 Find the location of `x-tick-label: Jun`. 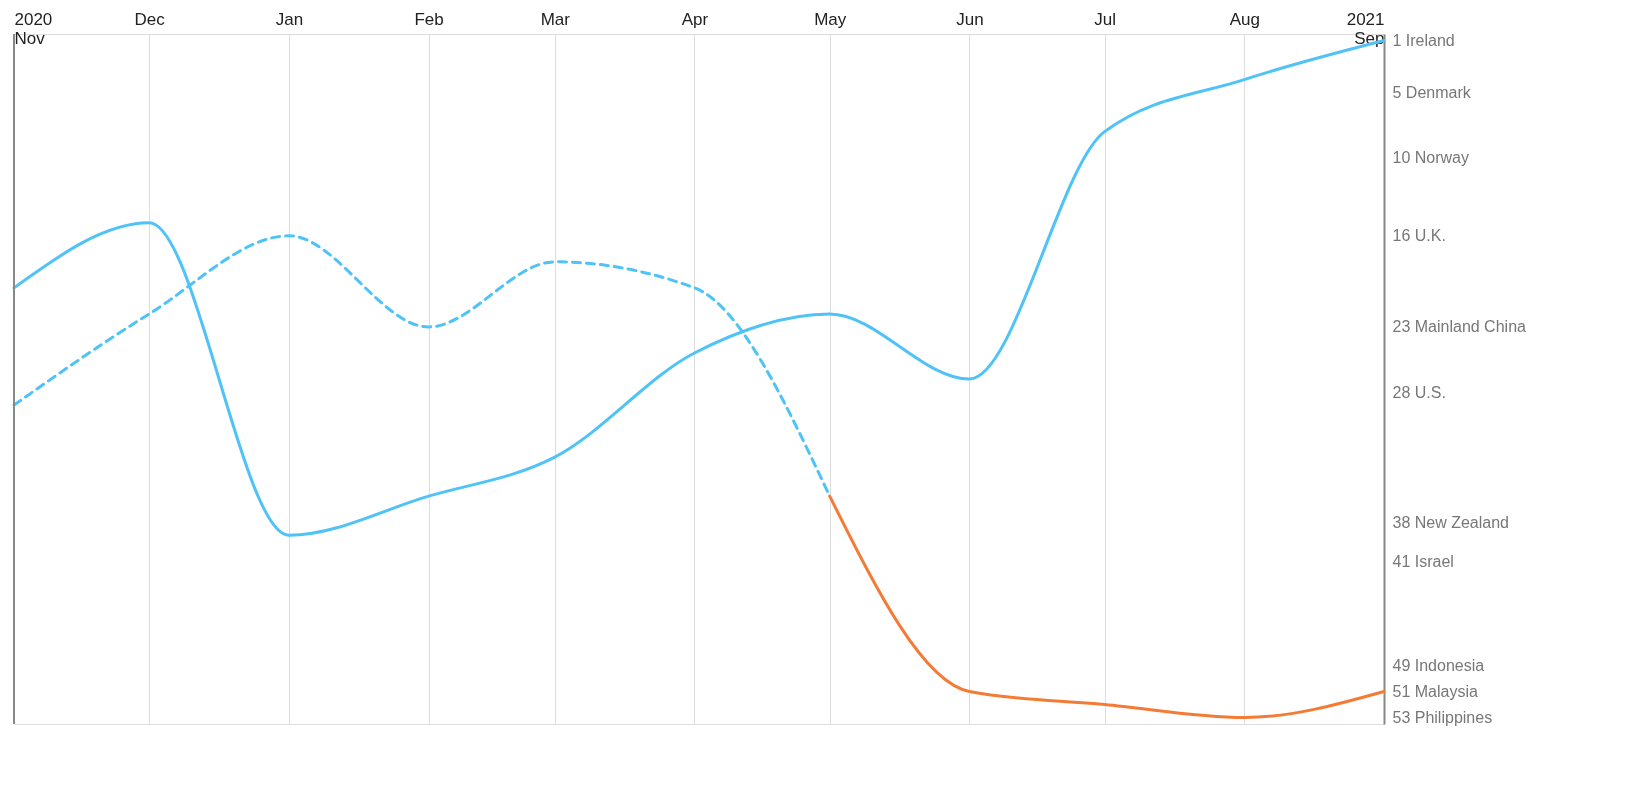

x-tick-label: Jun is located at coordinates (970, 19).